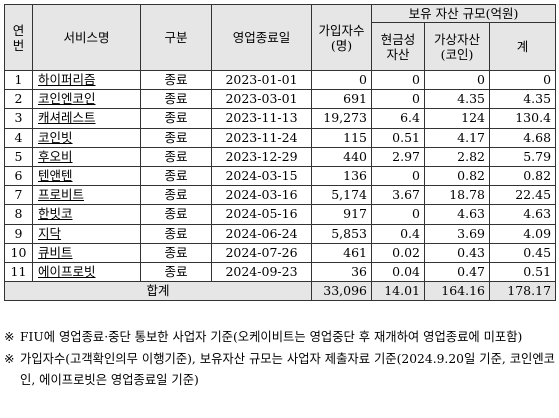  Describe the element at coordinates (457, 46) in the screenshot. I see `header-coin: 가상자산 (코인)` at that location.